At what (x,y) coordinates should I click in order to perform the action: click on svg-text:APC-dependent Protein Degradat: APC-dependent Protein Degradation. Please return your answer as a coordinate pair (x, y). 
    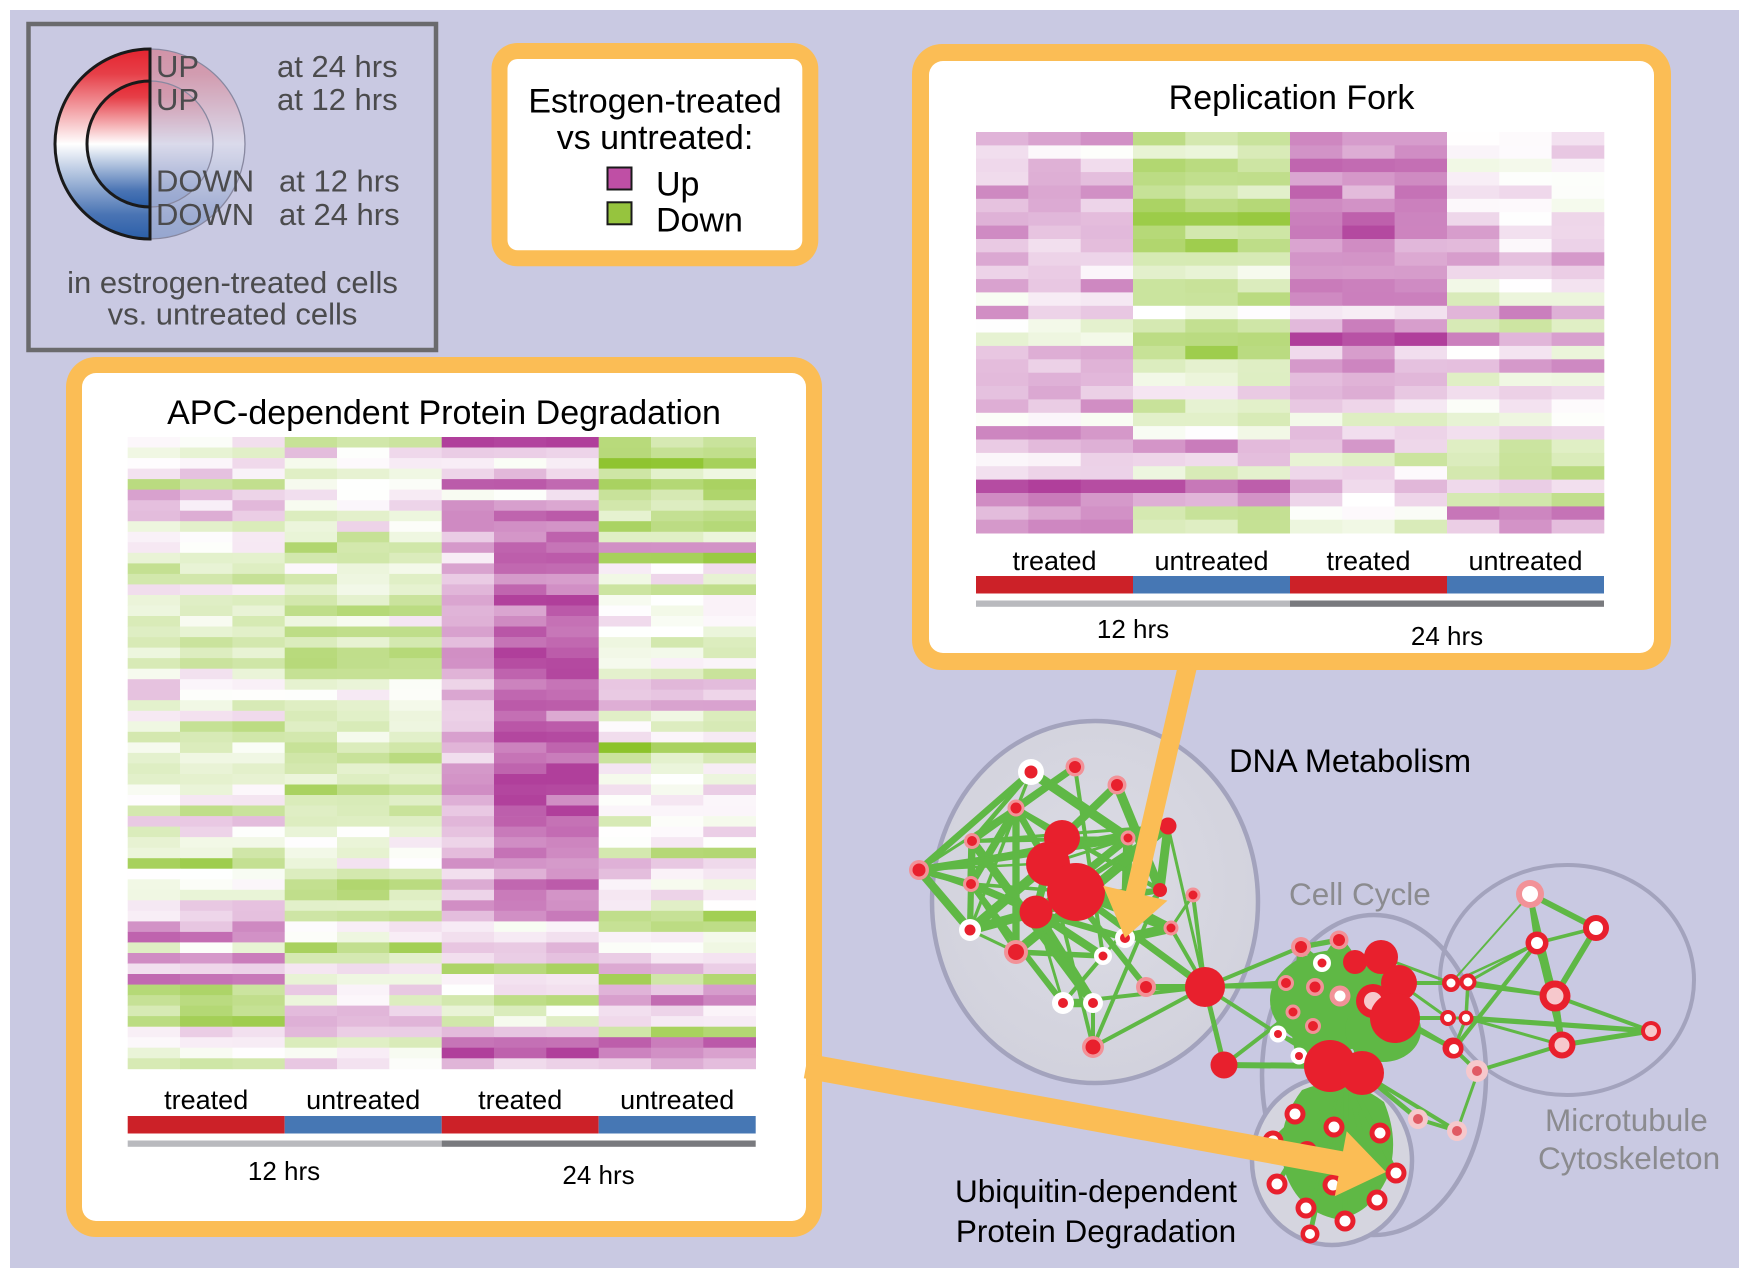
    Looking at the image, I should click on (444, 413).